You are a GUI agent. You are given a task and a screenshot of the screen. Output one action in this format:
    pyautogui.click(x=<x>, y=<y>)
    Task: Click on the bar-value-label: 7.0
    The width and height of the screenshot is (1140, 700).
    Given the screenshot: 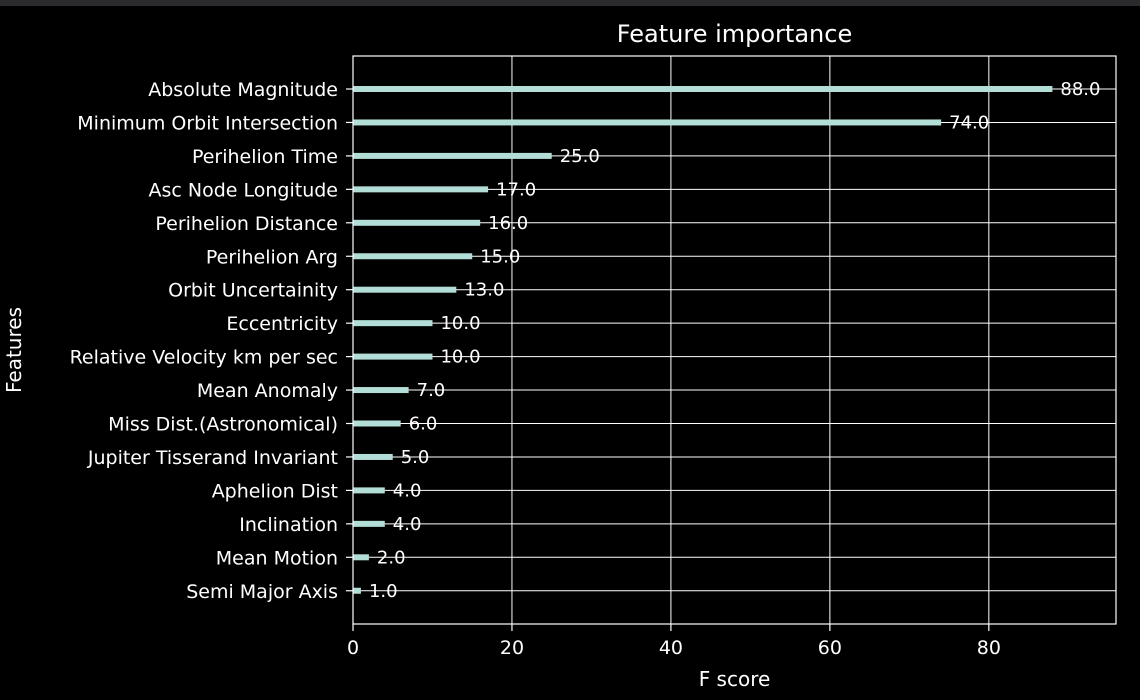 What is the action you would take?
    pyautogui.click(x=431, y=390)
    